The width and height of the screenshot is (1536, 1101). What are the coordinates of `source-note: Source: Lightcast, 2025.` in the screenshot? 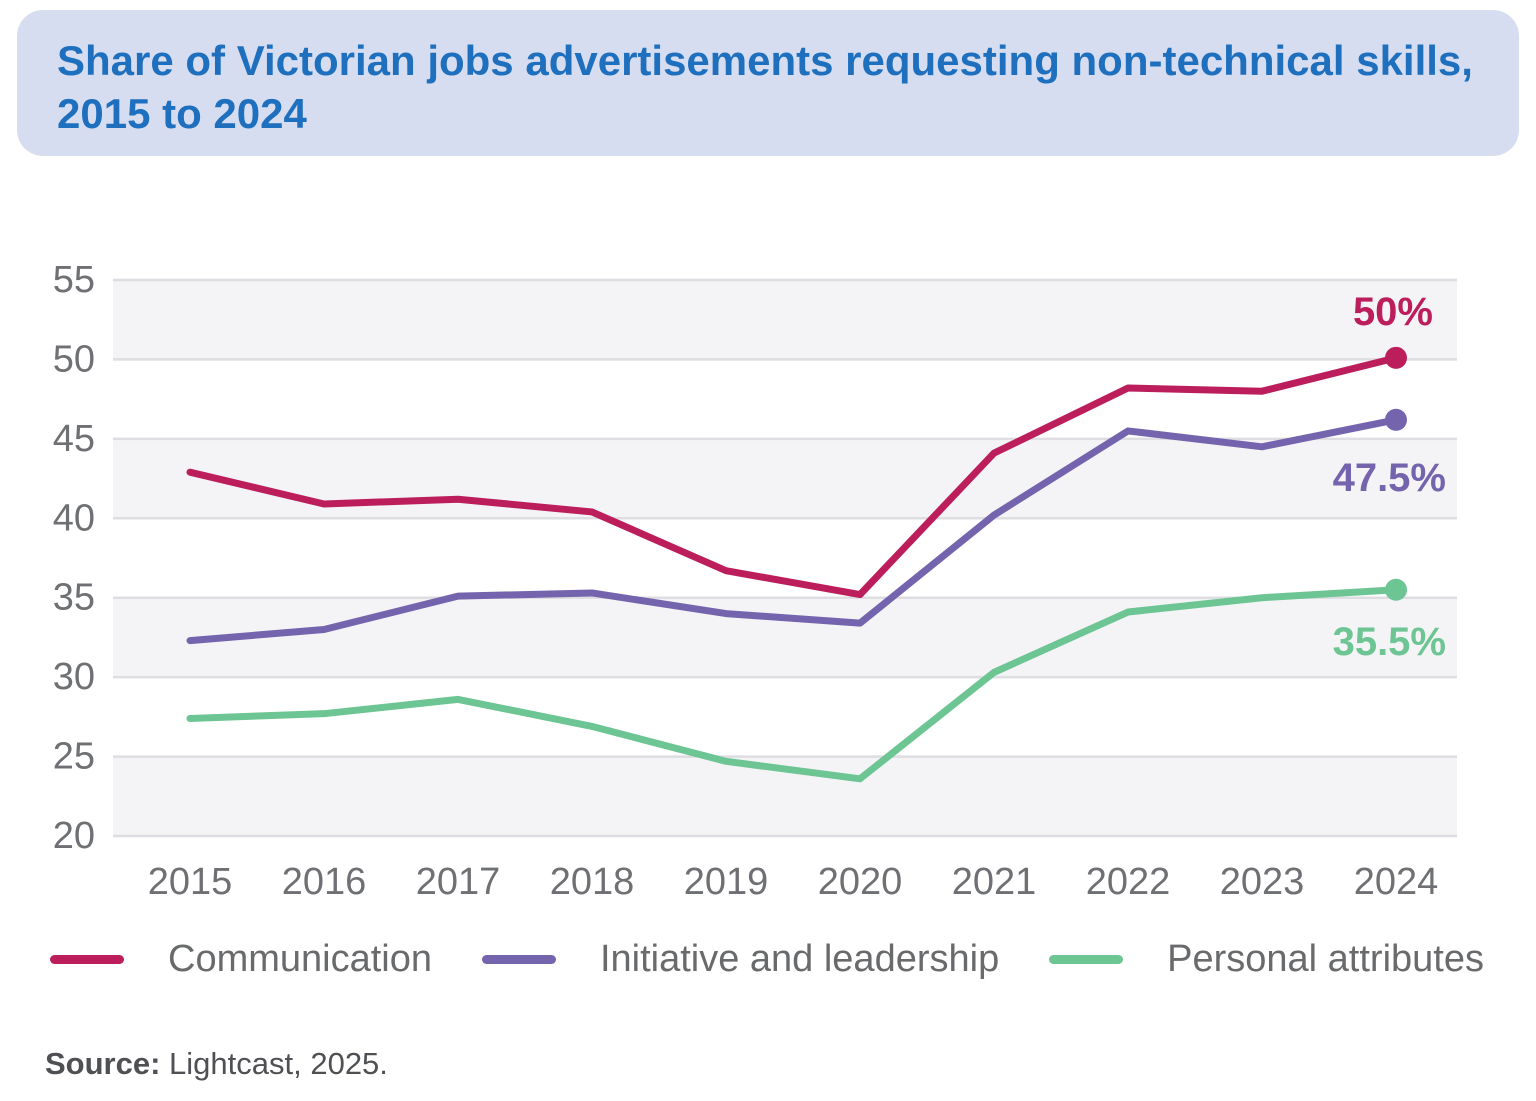 It's located at (216, 1064).